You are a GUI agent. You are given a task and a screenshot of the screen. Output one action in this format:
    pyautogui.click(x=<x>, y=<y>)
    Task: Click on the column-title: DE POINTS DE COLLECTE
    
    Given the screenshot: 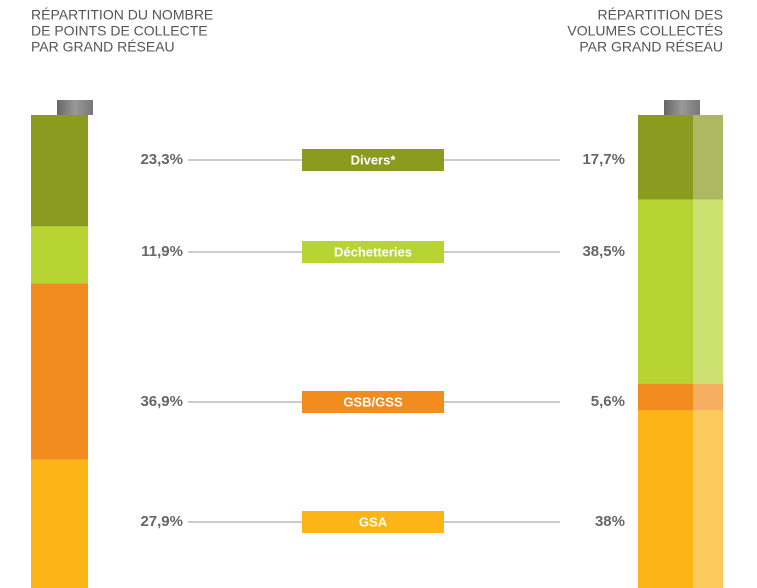 What is the action you would take?
    pyautogui.click(x=119, y=31)
    